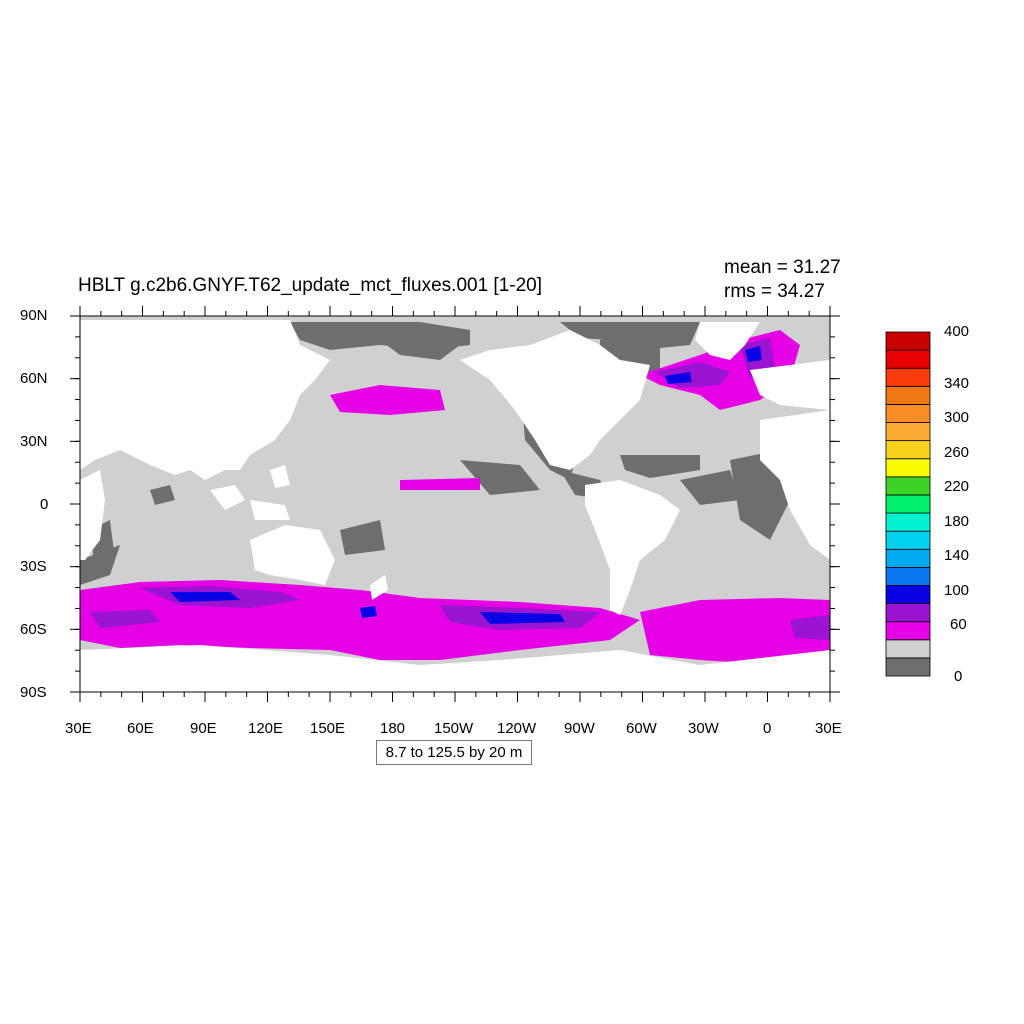 This screenshot has height=1024, width=1024. I want to click on lon-label-180: 180, so click(393, 728).